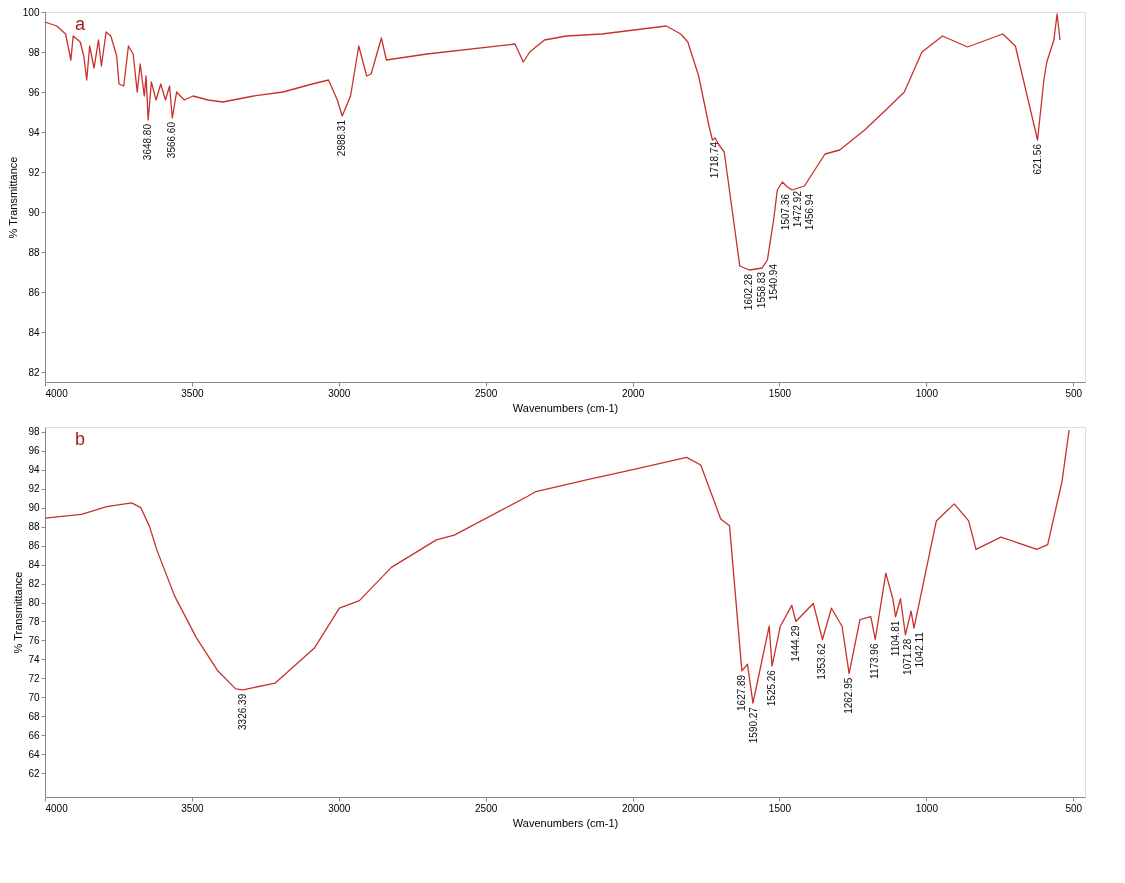  Describe the element at coordinates (34, 659) in the screenshot. I see `y-tick-label: 74` at that location.